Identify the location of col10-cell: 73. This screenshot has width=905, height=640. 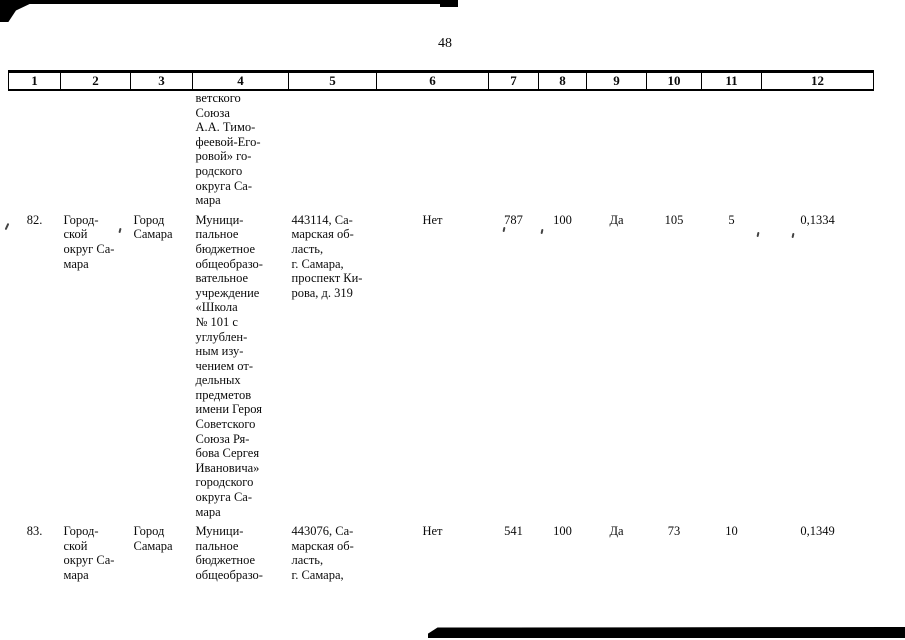
(674, 531).